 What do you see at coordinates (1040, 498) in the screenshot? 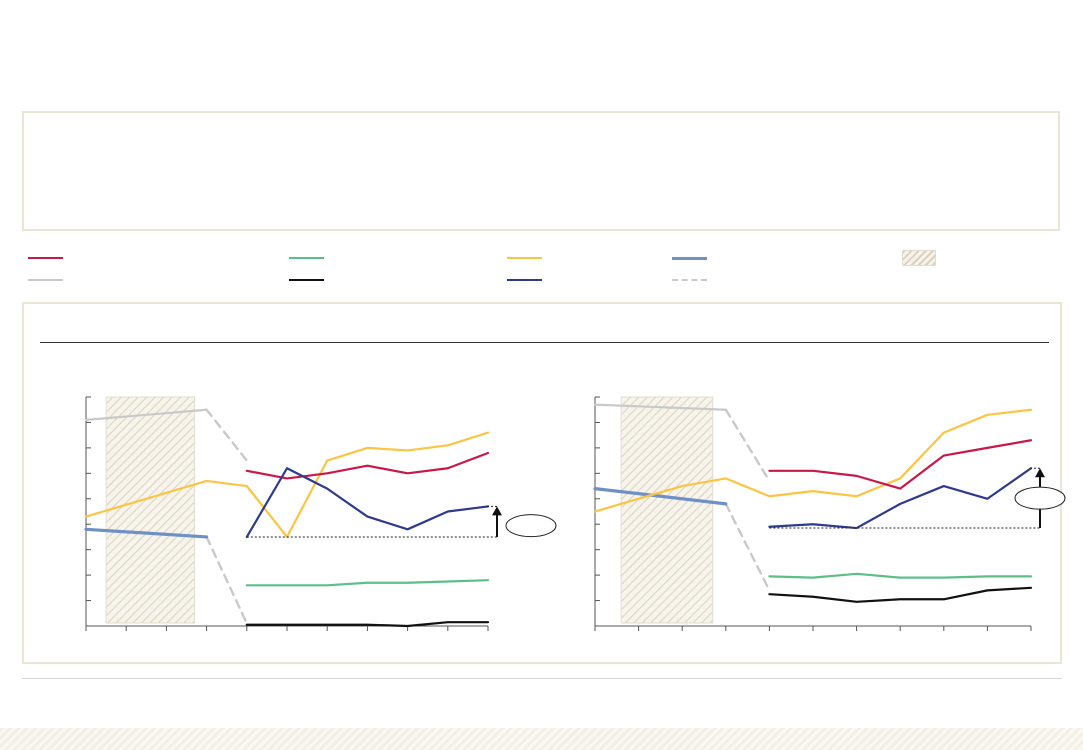
I see `chart-1-delta-bubble` at bounding box center [1040, 498].